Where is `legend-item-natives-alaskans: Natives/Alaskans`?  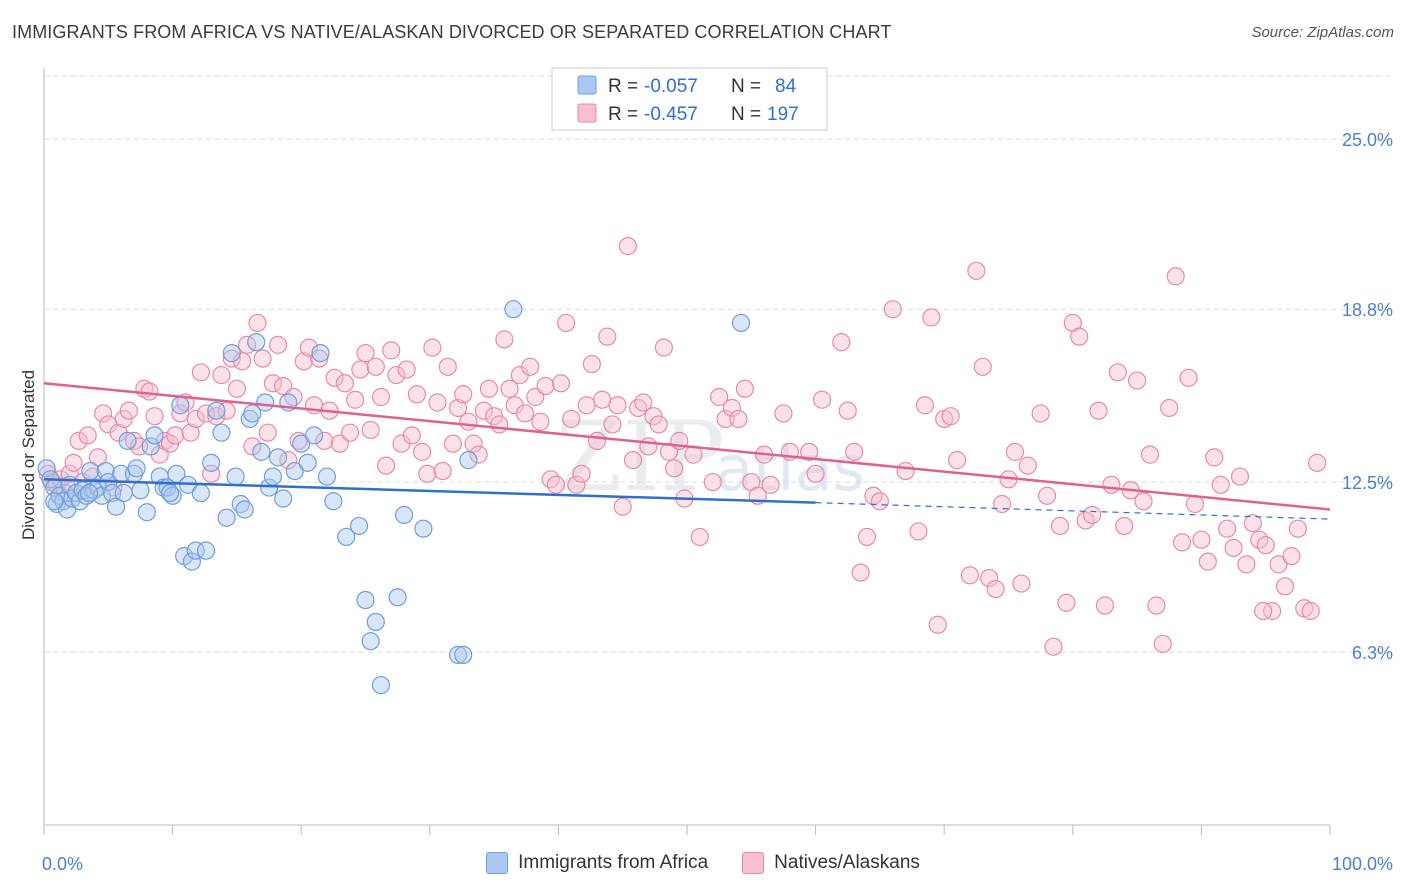
legend-item-natives-alaskans: Natives/Alaskans is located at coordinates (831, 863).